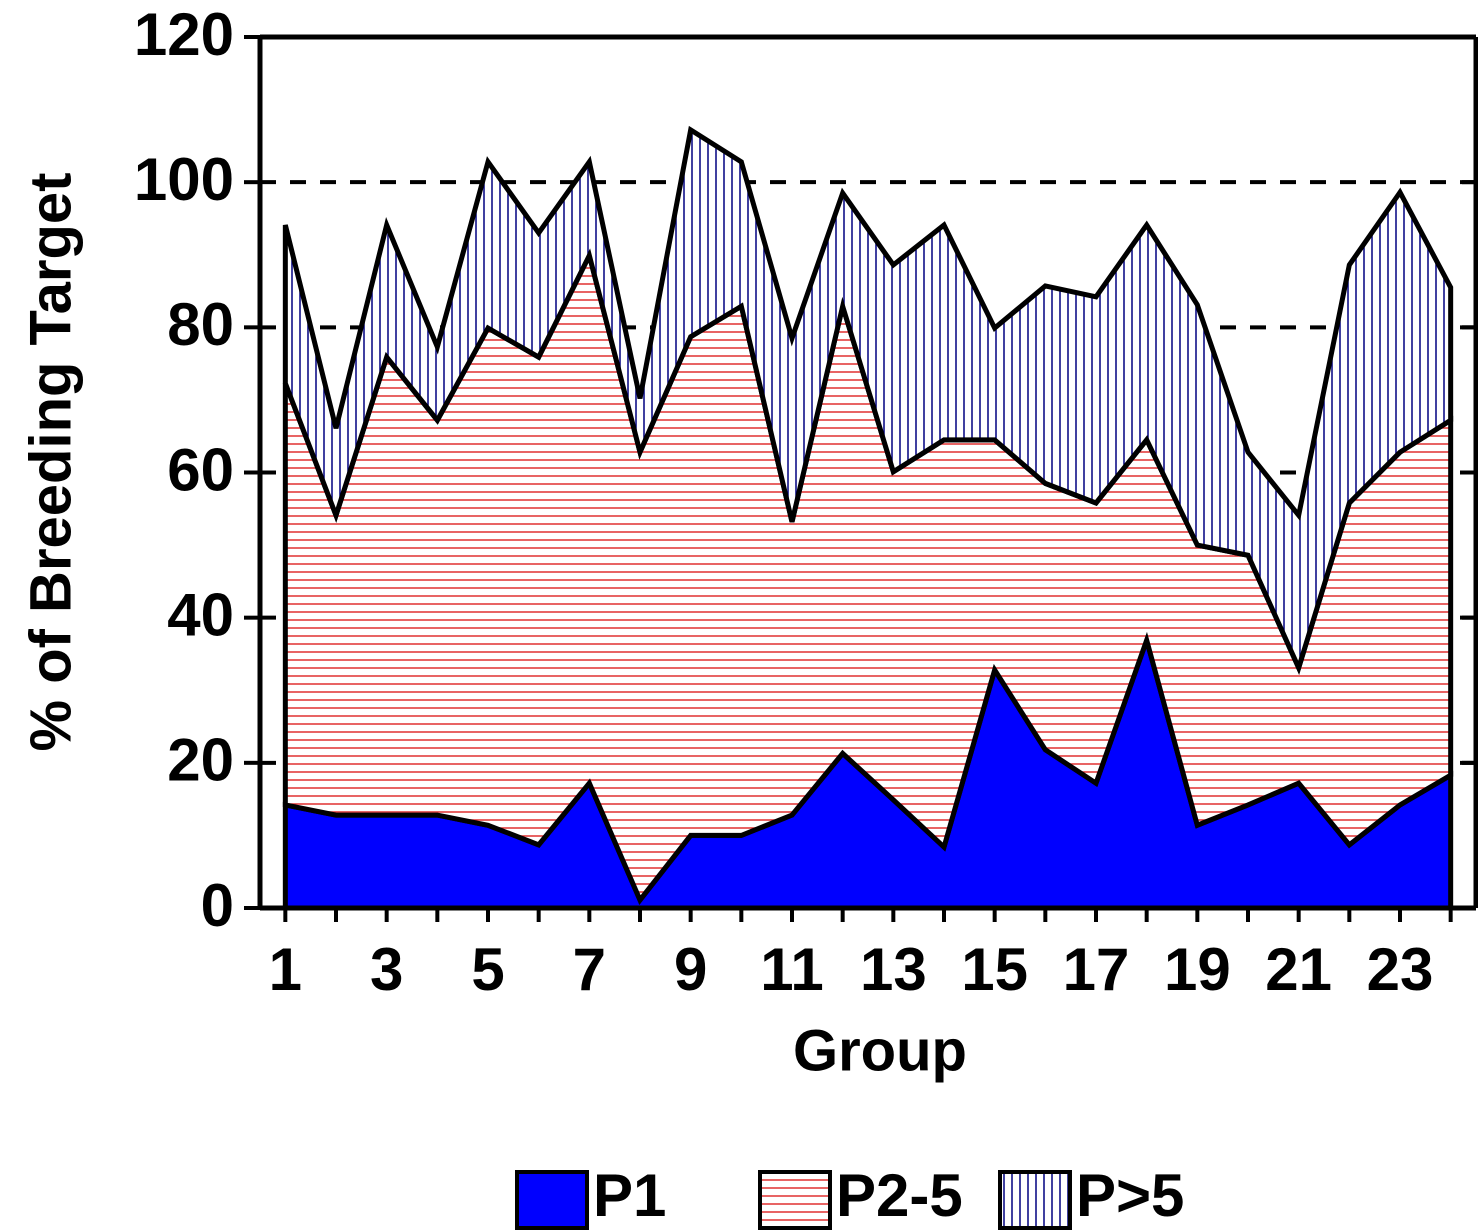 The height and width of the screenshot is (1232, 1478). I want to click on x-tick-label: 9, so click(690, 969).